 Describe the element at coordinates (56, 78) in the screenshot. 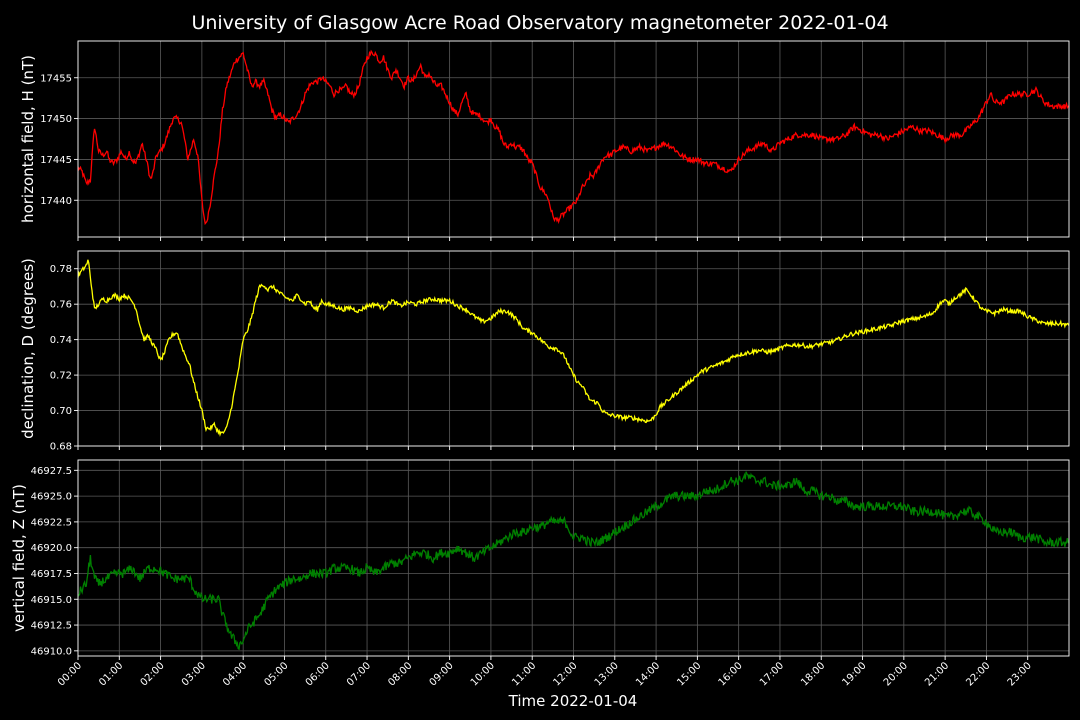

I see `y-tick-label: 17455` at that location.